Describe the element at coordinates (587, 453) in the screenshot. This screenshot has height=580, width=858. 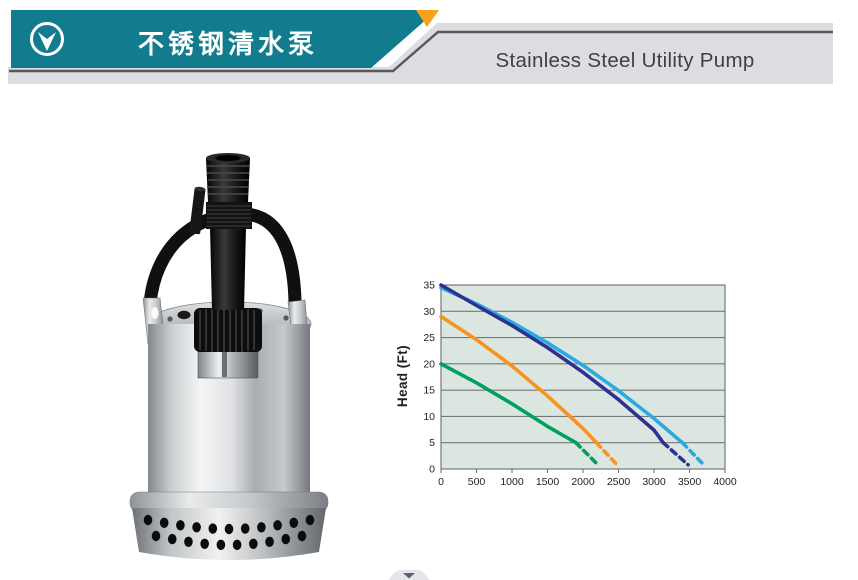
I see `curve-green-dashed` at that location.